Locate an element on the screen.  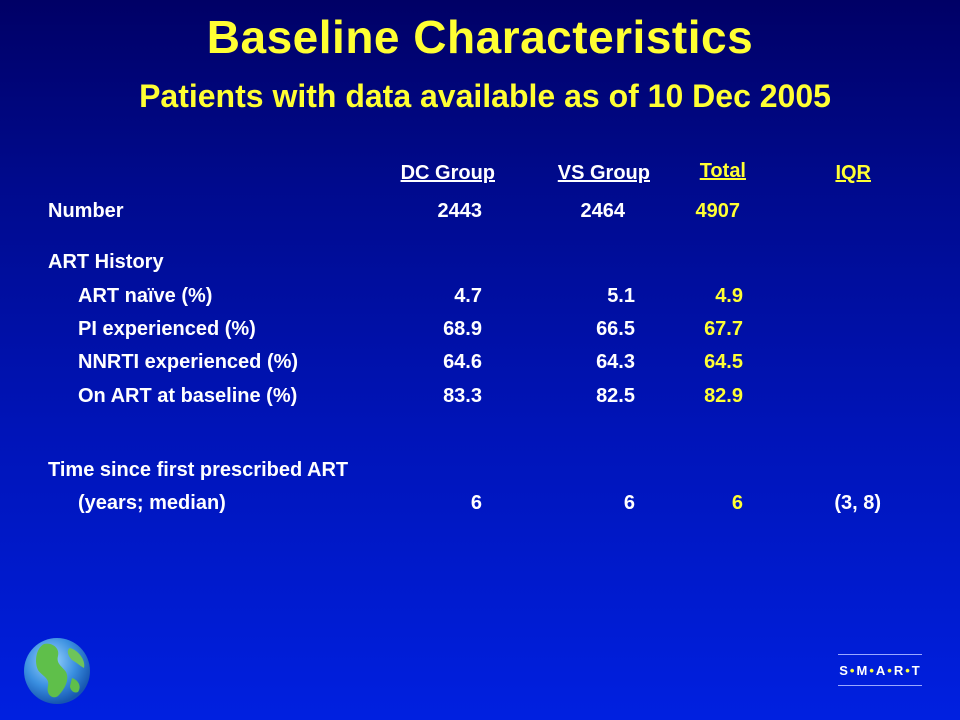
row-label-number: Number is located at coordinates (86, 211).